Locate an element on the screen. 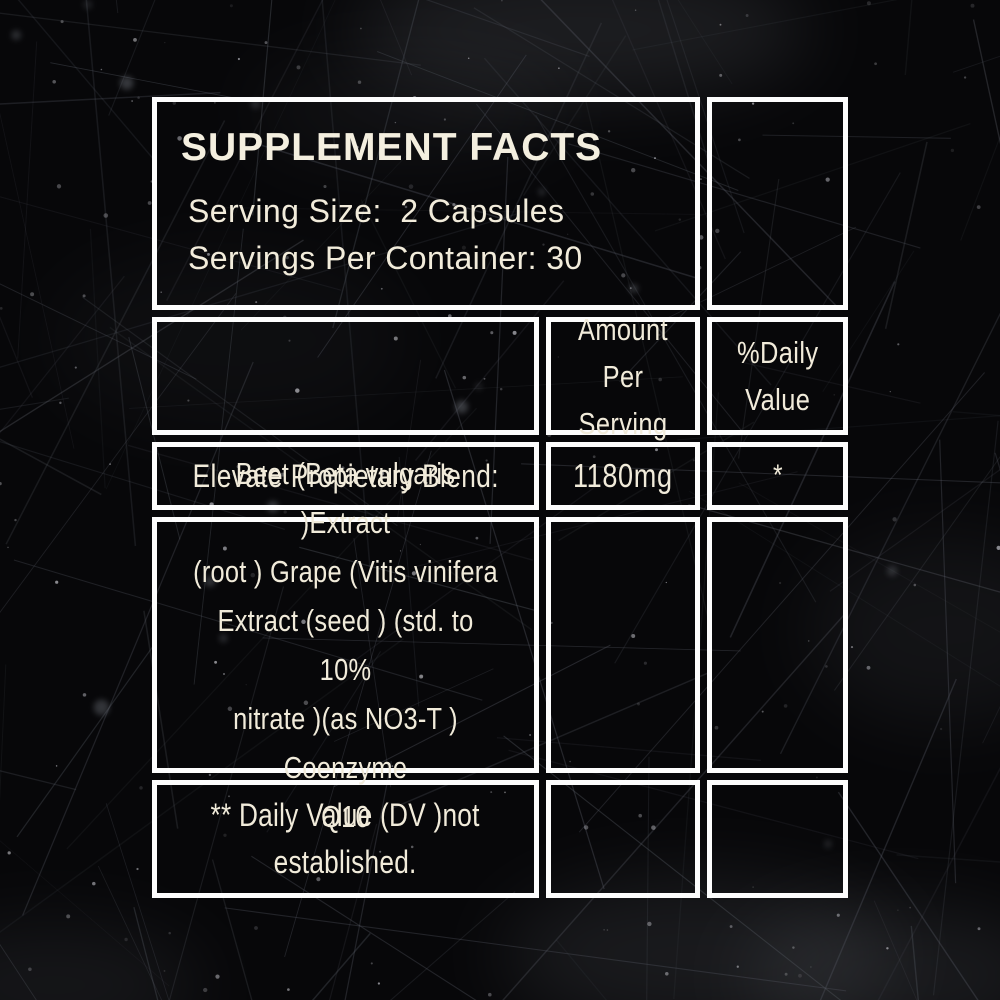 This screenshot has width=1000, height=1000. footnote-cell: ** Daily Value (DV )not established. is located at coordinates (345, 839).